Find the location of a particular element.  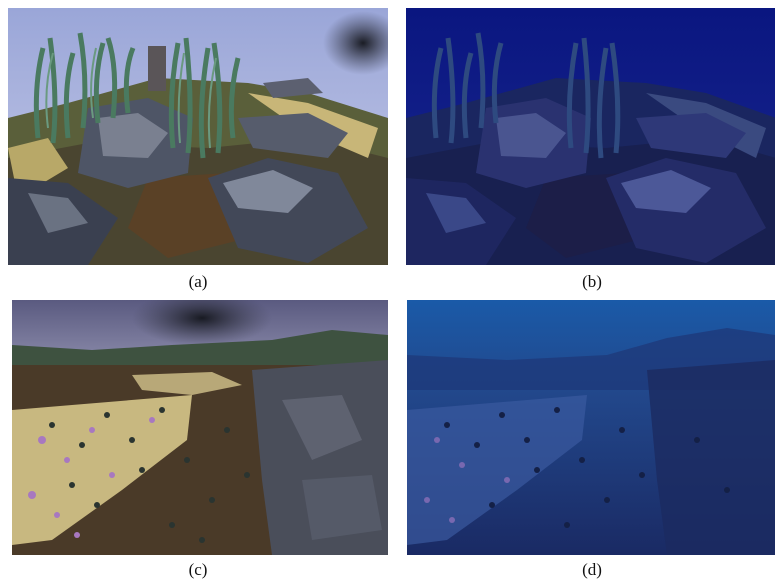

caption-a: (a) is located at coordinates (198, 281).